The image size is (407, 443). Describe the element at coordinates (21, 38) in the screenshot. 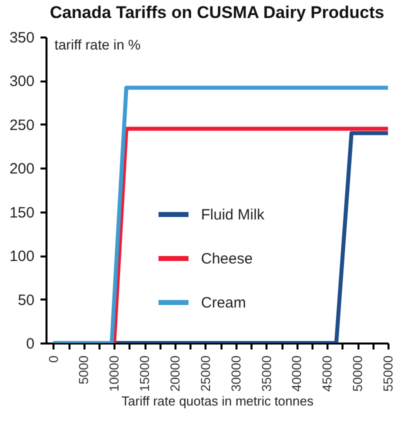

I see `y-tick-label: 350` at that location.